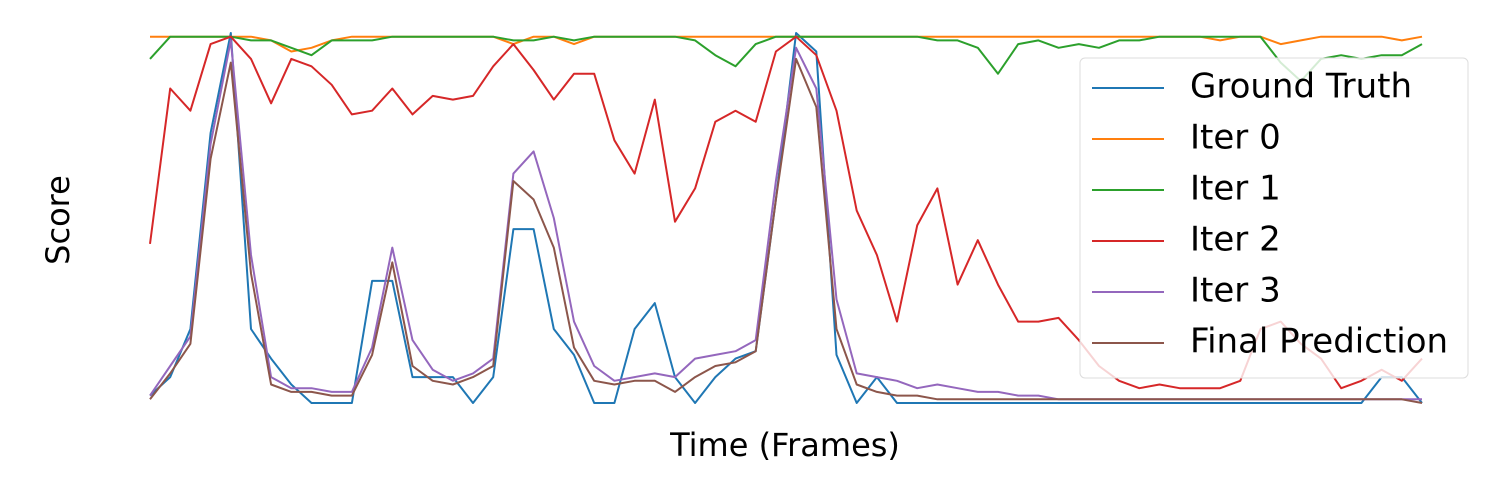 The image size is (1500, 500). Describe the element at coordinates (1301, 87) in the screenshot. I see `legend-label: Ground Truth` at that location.